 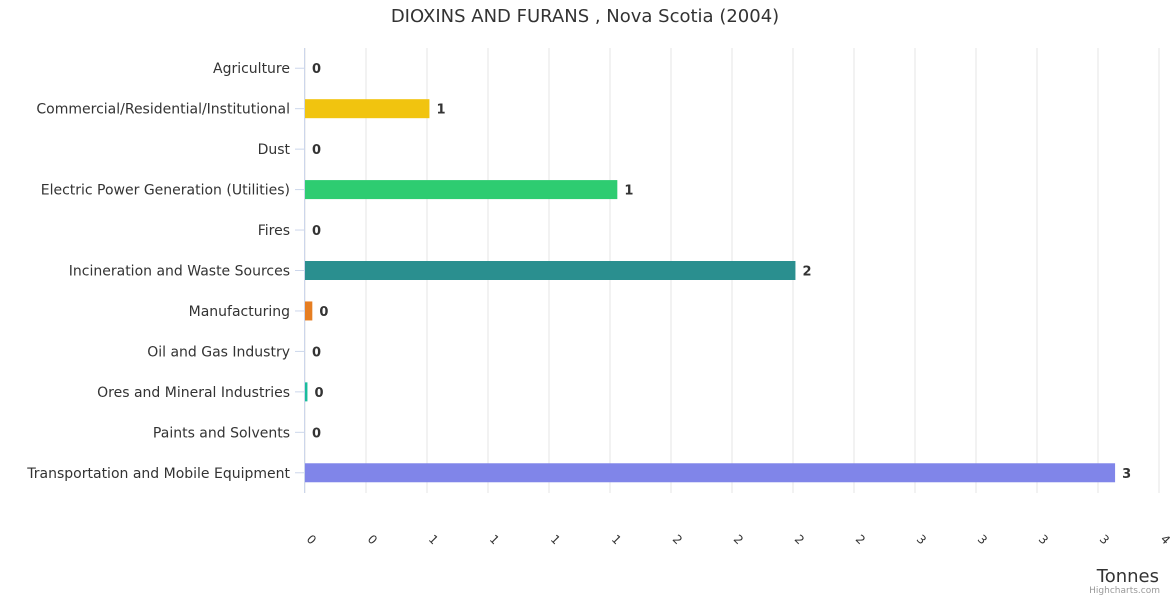 I want to click on category-label: Ores and Mineral Industries, so click(x=193, y=393).